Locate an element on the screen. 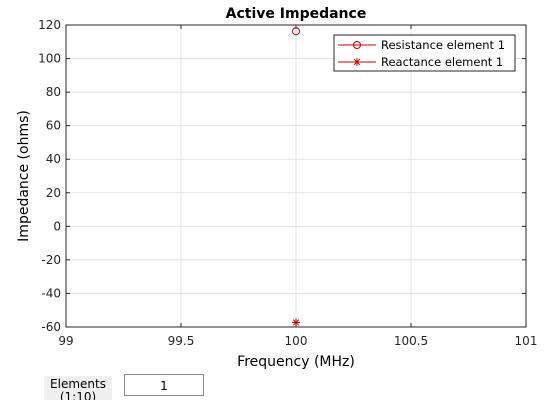  y-tick-label: 120 is located at coordinates (49, 25).